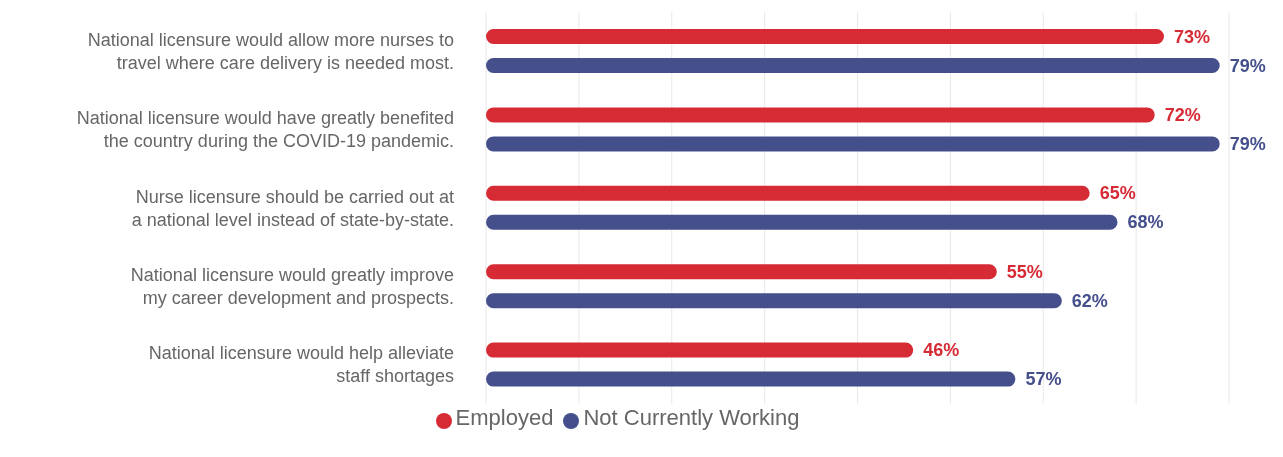 This screenshot has width=1283, height=457. I want to click on data-label: 62%, so click(1089, 300).